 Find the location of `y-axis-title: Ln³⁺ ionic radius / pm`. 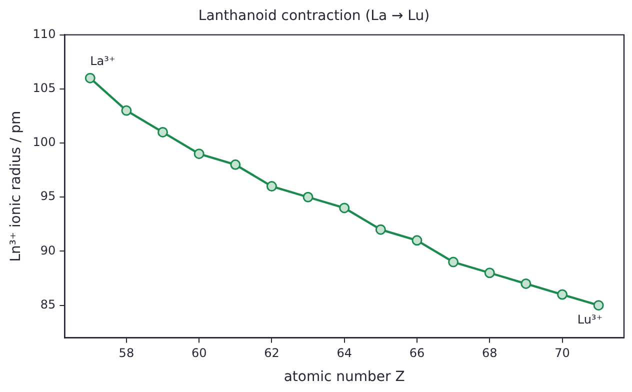

y-axis-title: Ln³⁺ ionic radius / pm is located at coordinates (16, 186).